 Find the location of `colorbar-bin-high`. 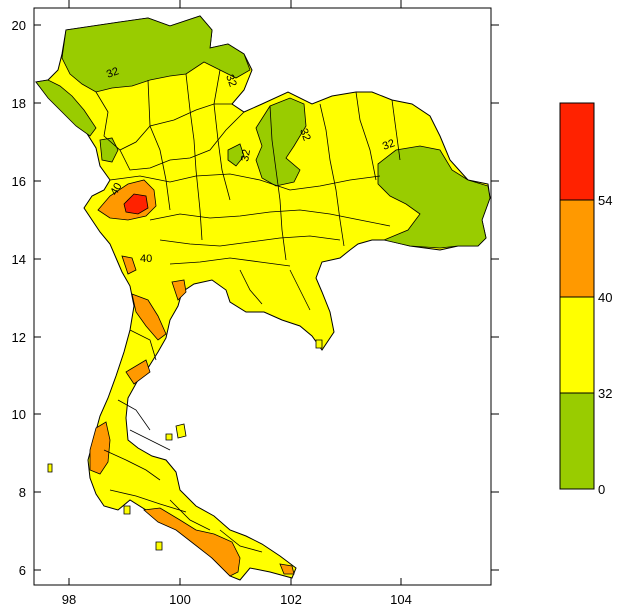

colorbar-bin-high is located at coordinates (577, 151).